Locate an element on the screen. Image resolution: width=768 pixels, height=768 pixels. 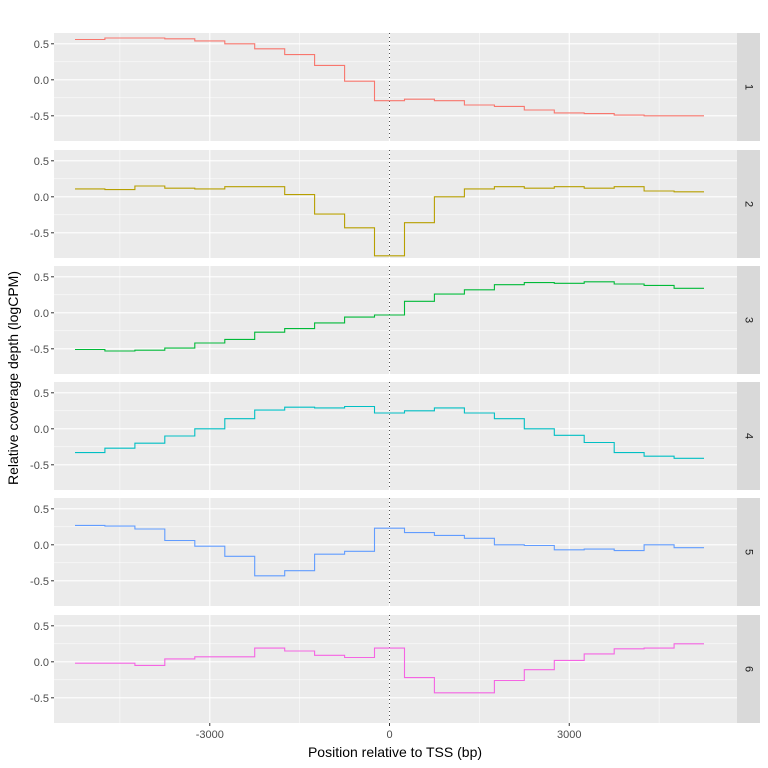
facet-panel-5: -0.5 0.0 0.5 5 is located at coordinates (395, 552).